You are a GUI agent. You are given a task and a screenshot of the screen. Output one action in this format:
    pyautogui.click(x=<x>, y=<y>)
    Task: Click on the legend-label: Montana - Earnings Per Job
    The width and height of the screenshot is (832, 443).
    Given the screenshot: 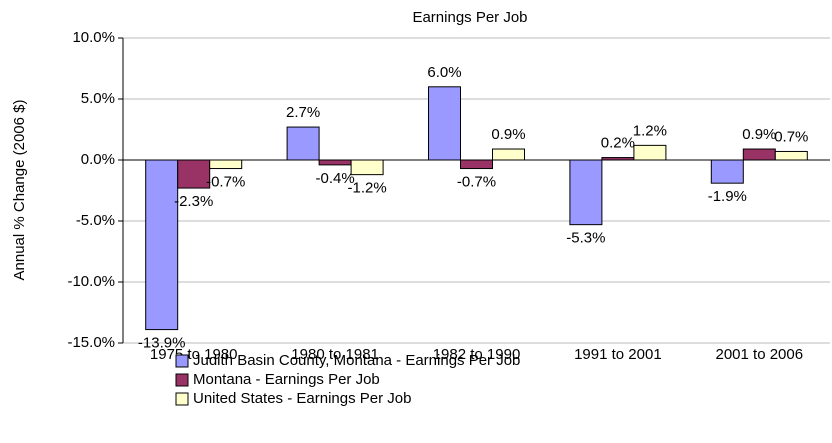 What is the action you would take?
    pyautogui.click(x=286, y=379)
    